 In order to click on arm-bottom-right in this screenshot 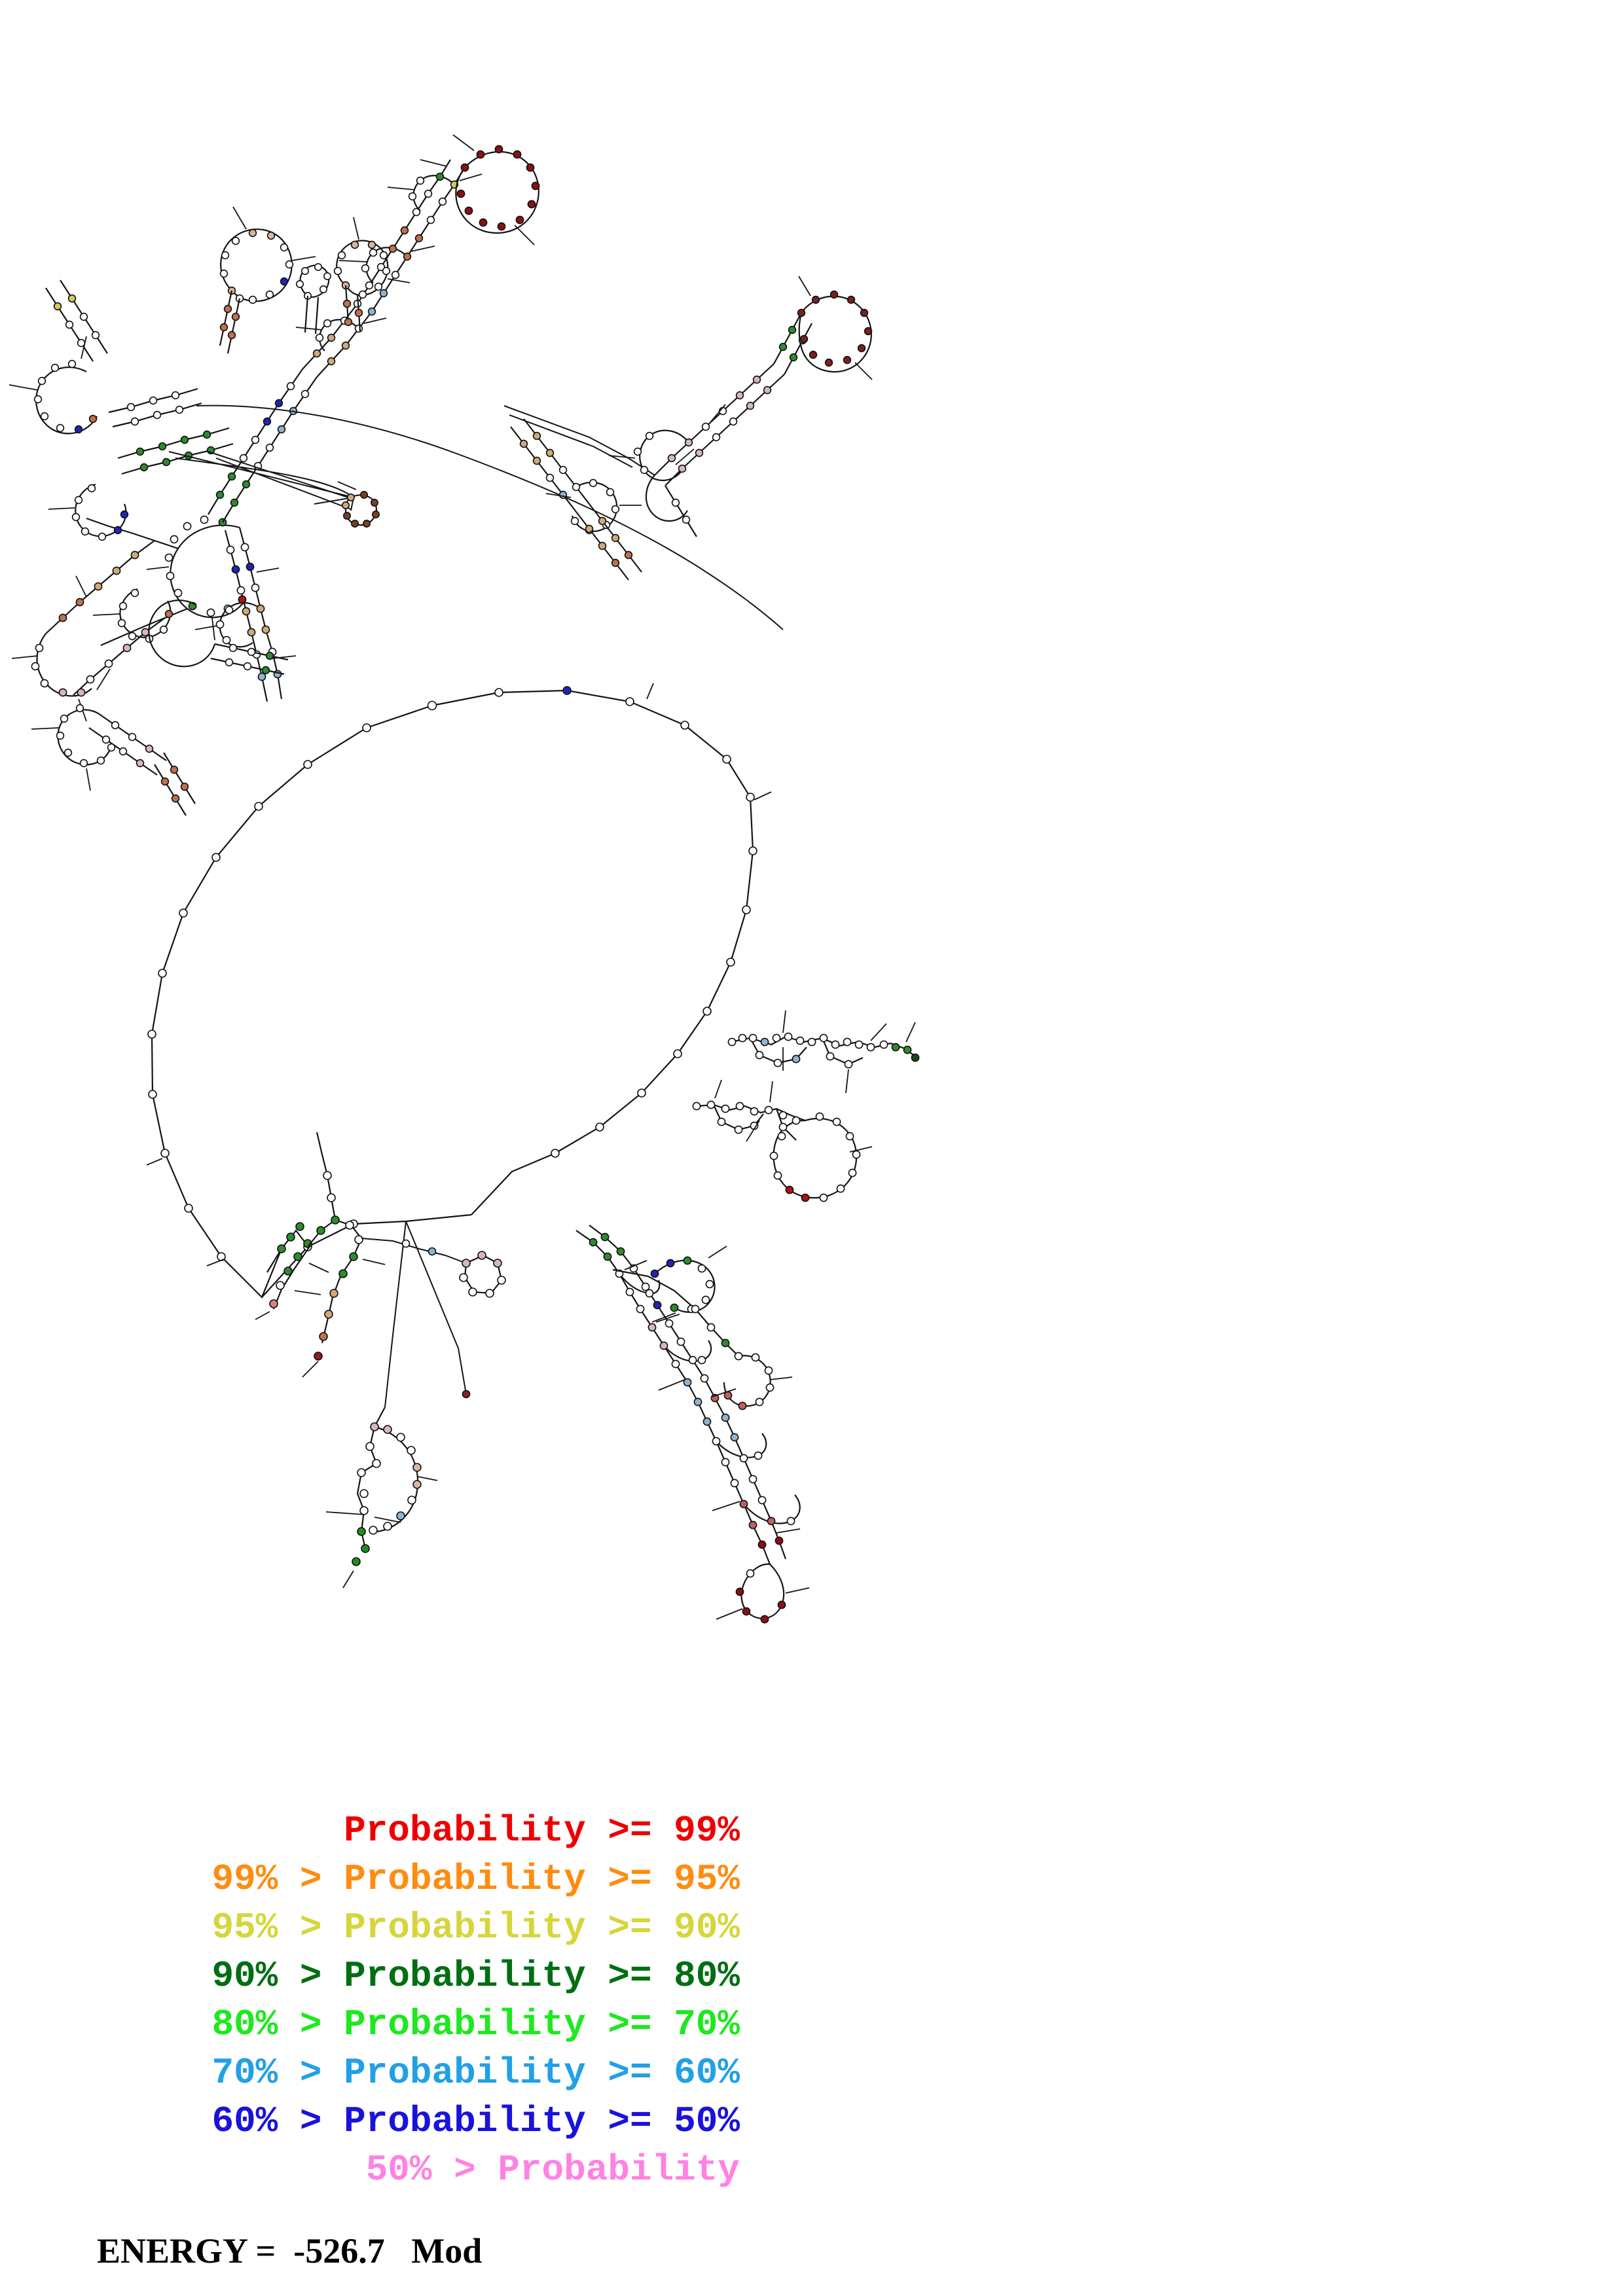, I will do `click(692, 1424)`.